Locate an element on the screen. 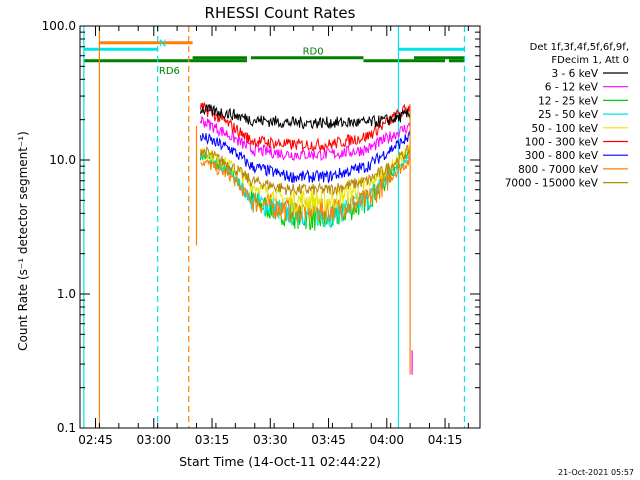  series-line-6-12-kev is located at coordinates (305, 138).